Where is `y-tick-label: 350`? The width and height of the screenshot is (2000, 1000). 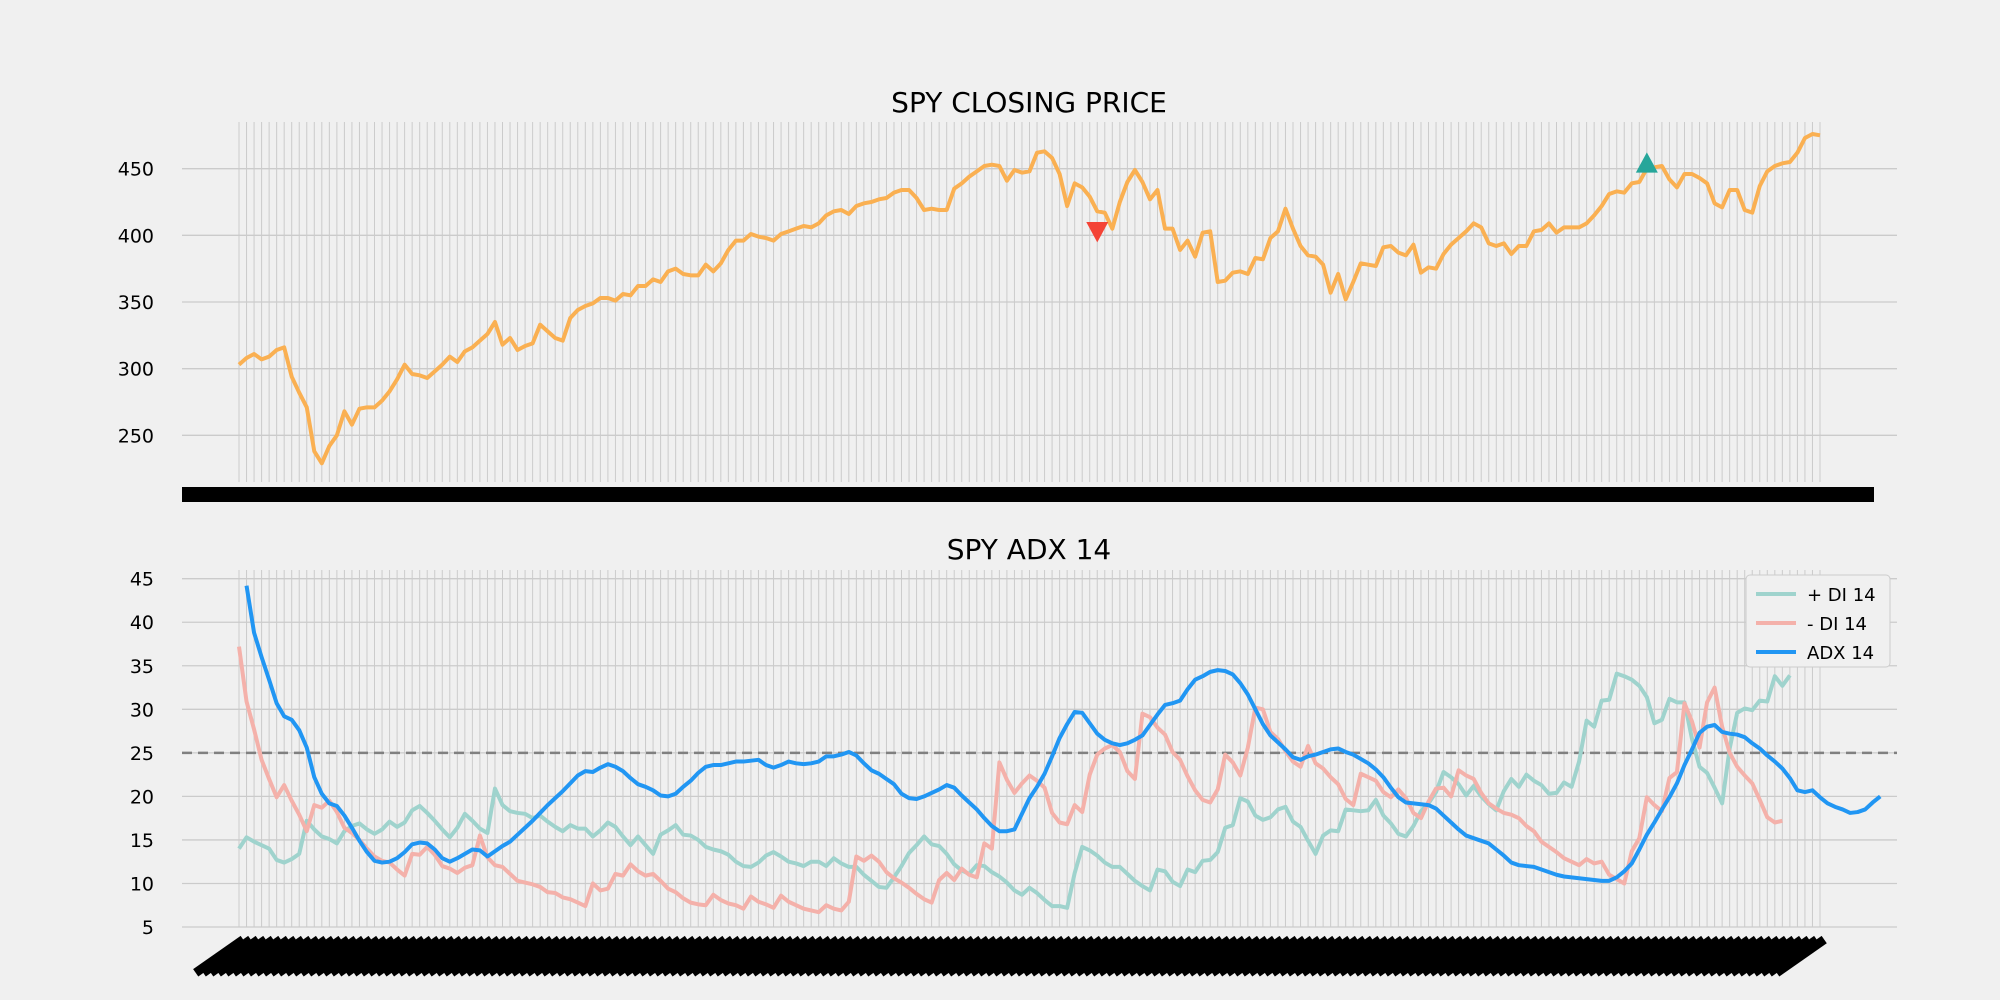
y-tick-label: 350 is located at coordinates (136, 303).